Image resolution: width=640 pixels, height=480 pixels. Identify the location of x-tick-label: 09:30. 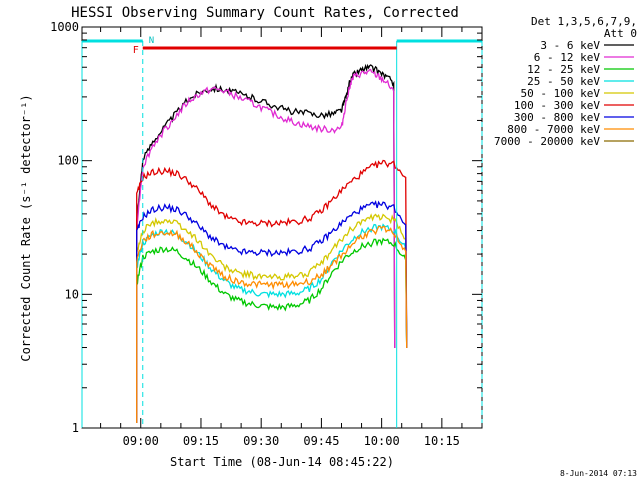
(261, 441).